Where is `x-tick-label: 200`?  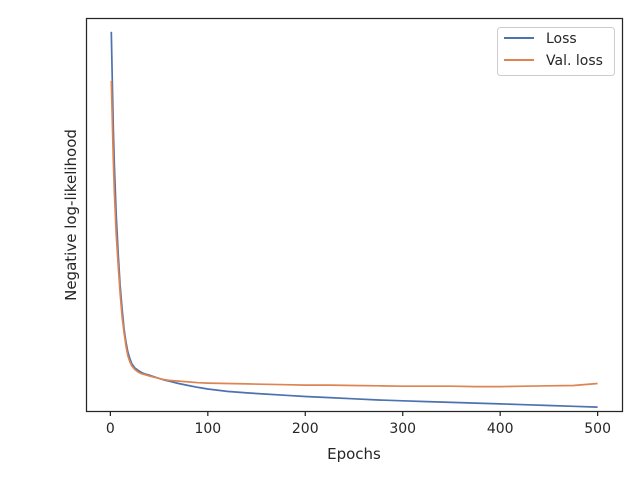 x-tick-label: 200 is located at coordinates (305, 429).